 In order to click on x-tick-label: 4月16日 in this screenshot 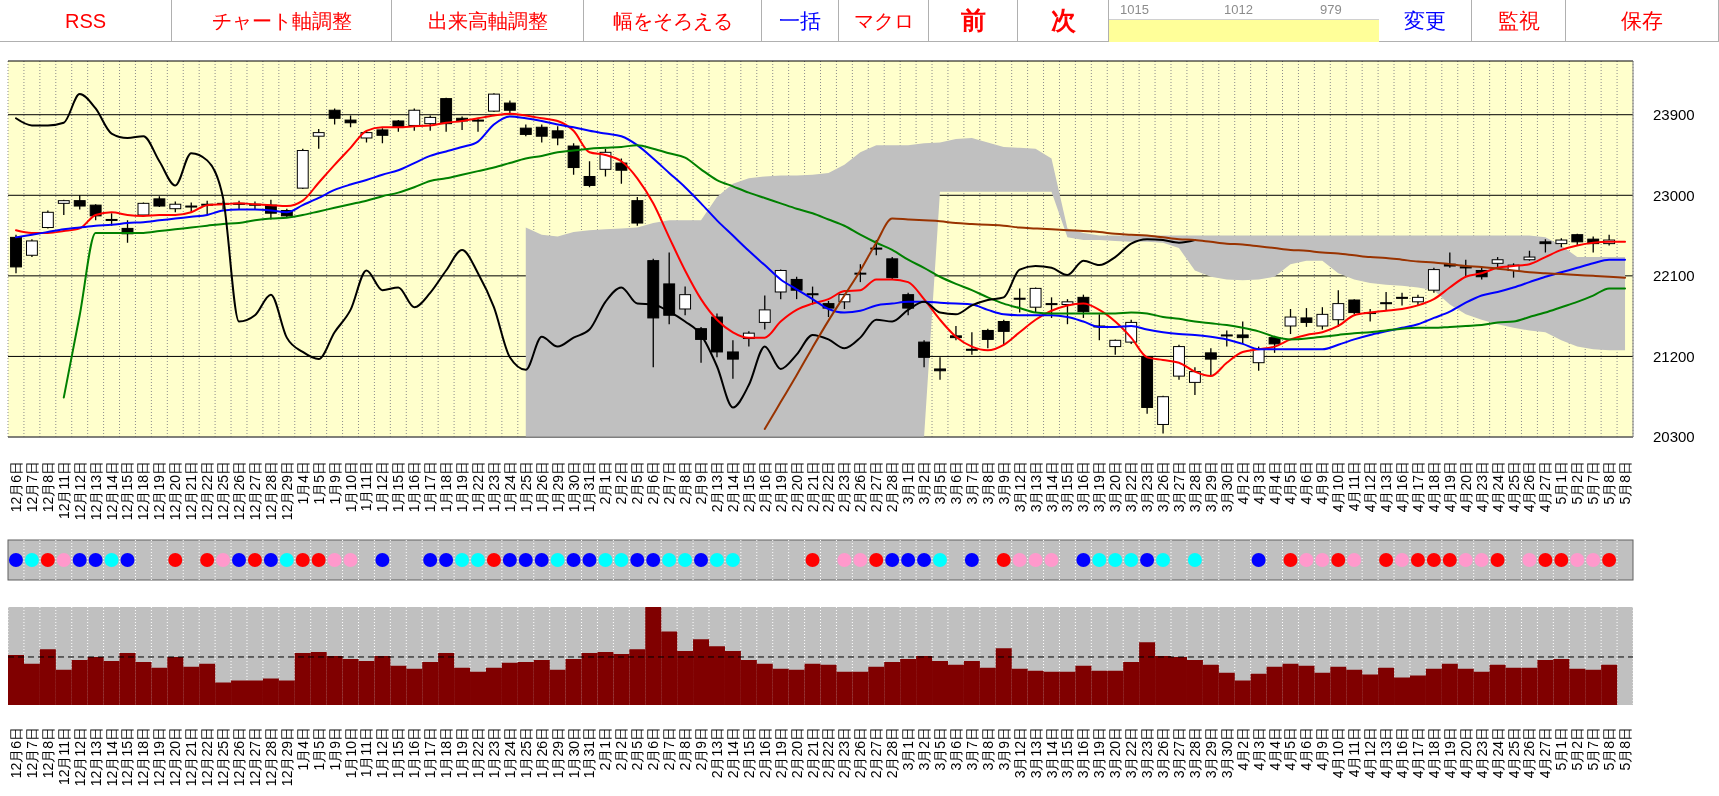, I will do `click(1402, 487)`.